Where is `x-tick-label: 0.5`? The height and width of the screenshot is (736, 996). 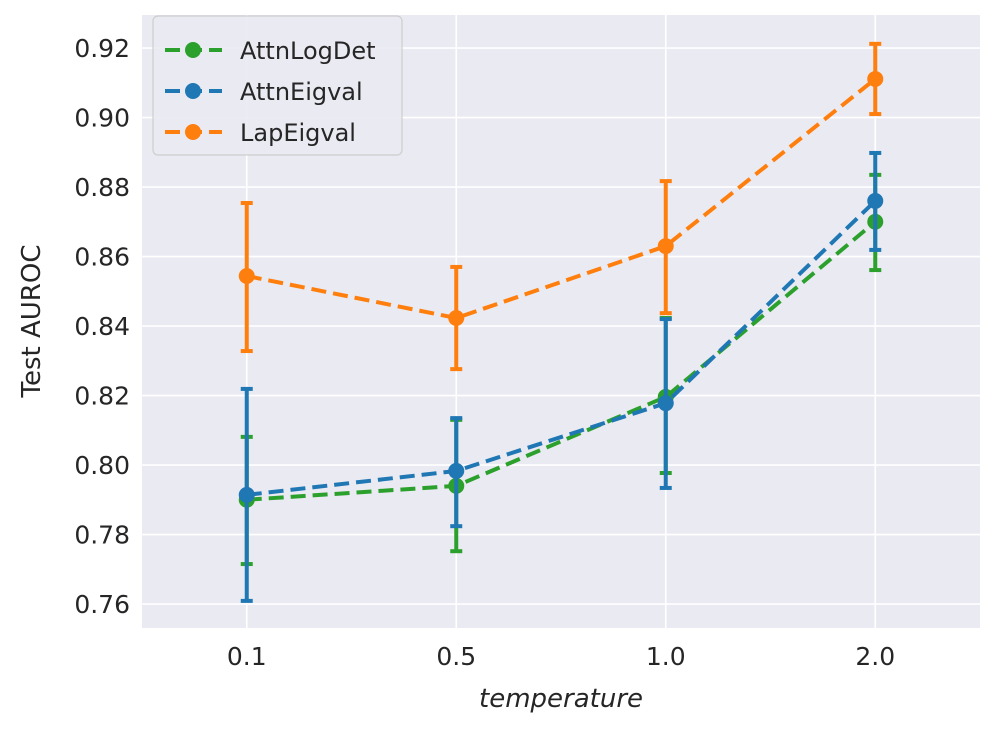
x-tick-label: 0.5 is located at coordinates (456, 656).